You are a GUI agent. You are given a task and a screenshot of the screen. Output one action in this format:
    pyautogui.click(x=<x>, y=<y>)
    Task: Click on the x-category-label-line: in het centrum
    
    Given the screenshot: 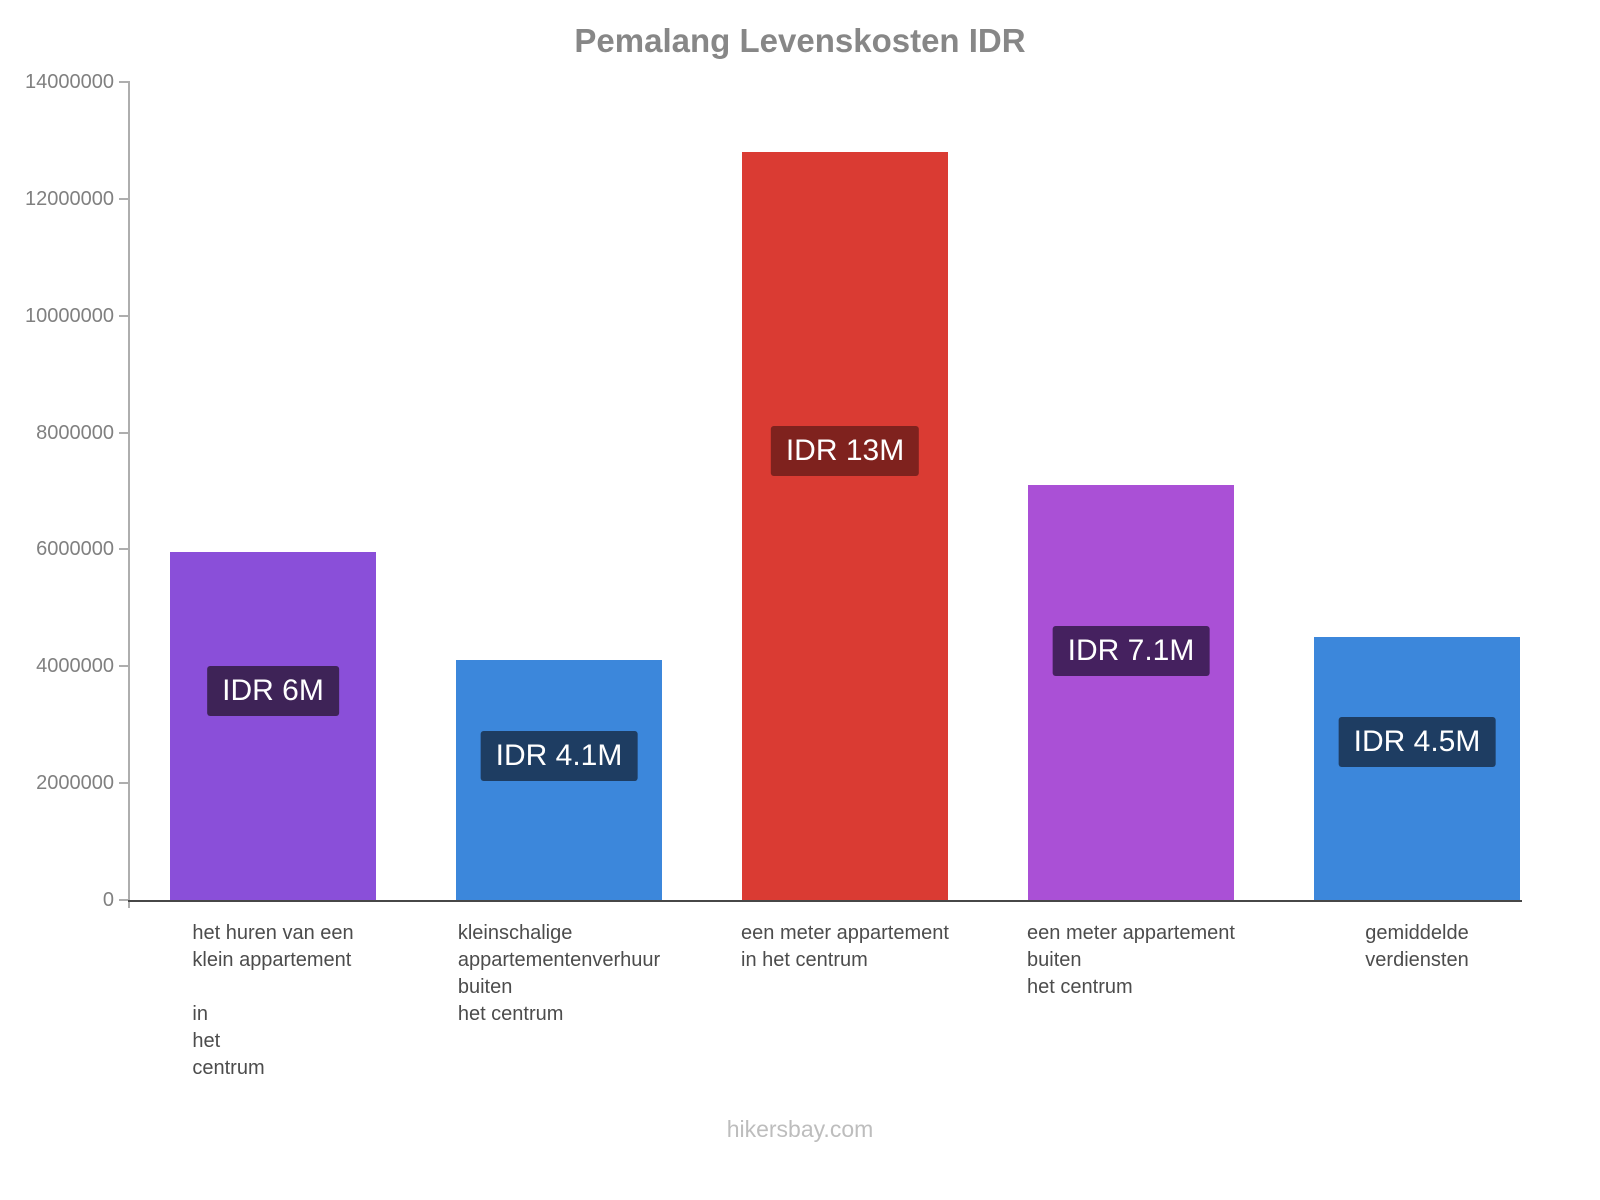 What is the action you would take?
    pyautogui.click(x=804, y=960)
    